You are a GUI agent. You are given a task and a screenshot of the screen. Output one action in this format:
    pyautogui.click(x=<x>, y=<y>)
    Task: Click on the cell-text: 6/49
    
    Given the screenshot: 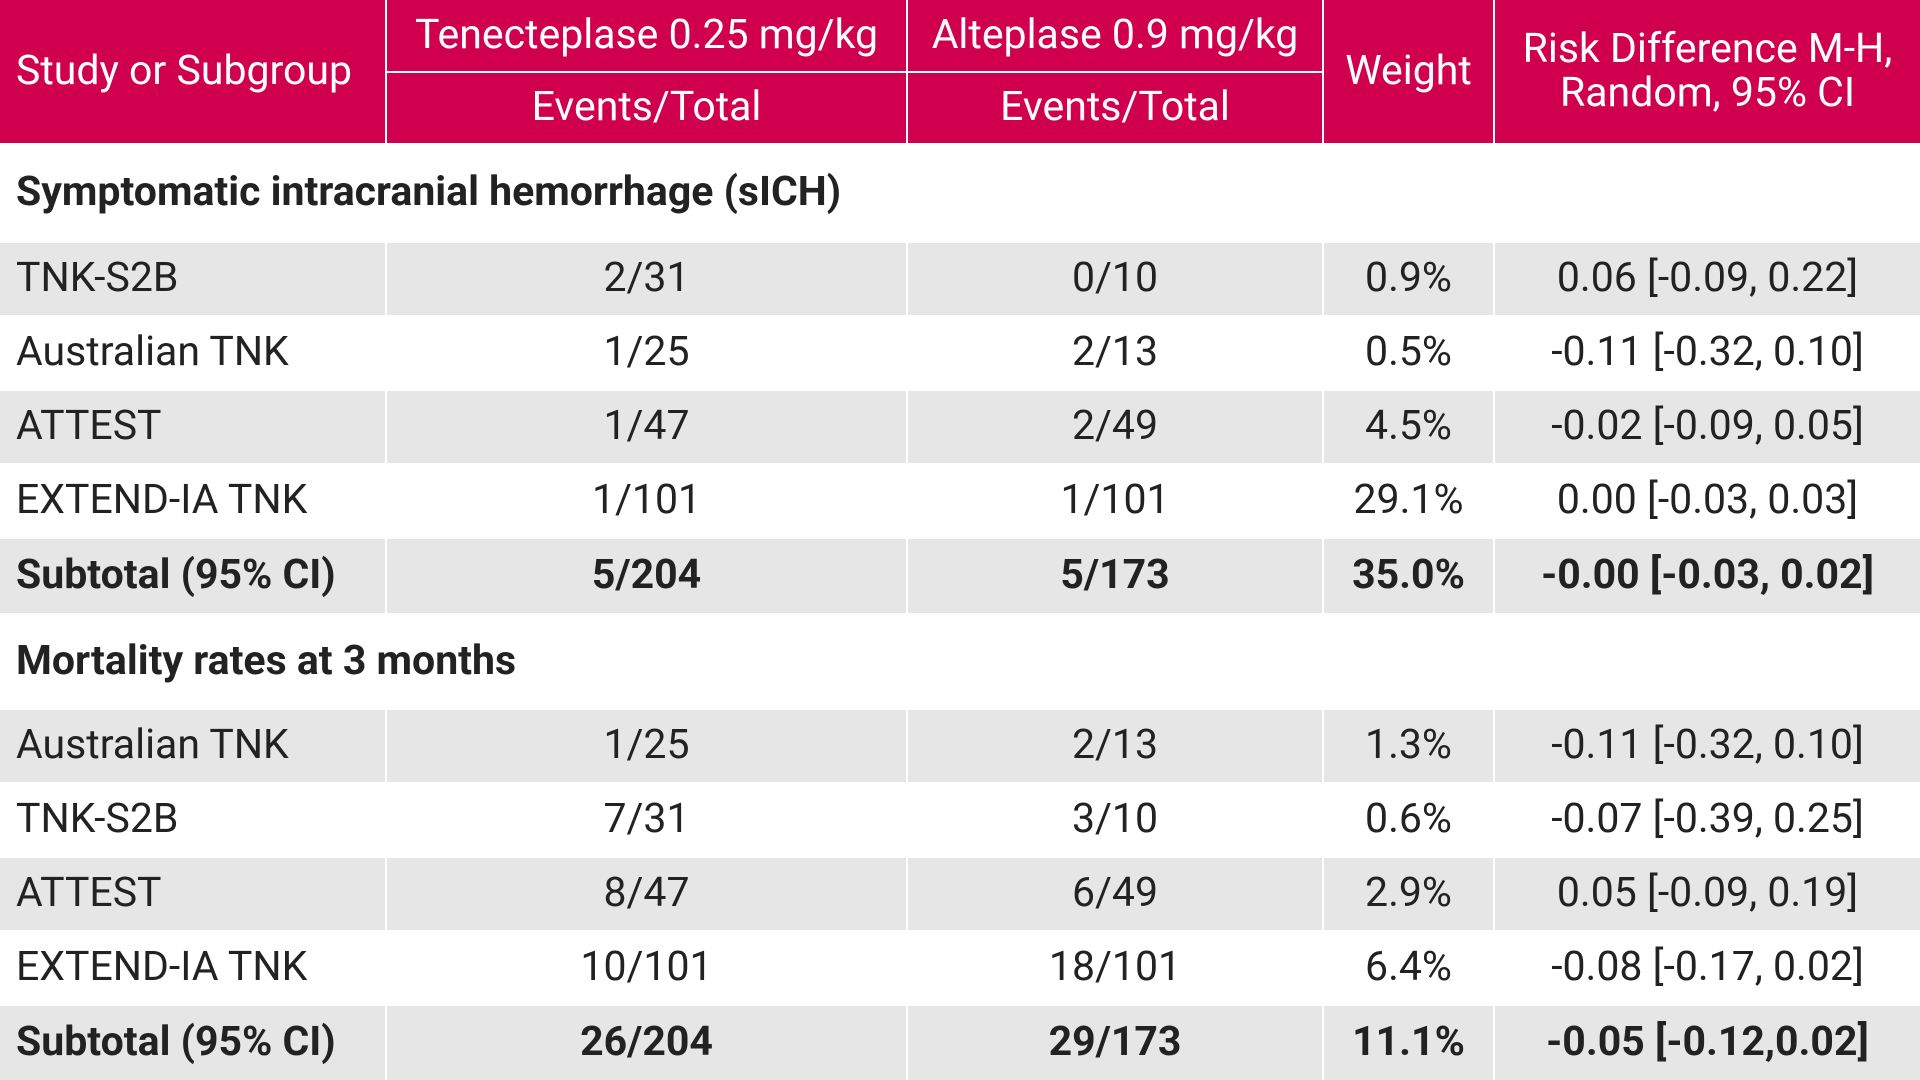 What is the action you would take?
    pyautogui.click(x=1115, y=893)
    